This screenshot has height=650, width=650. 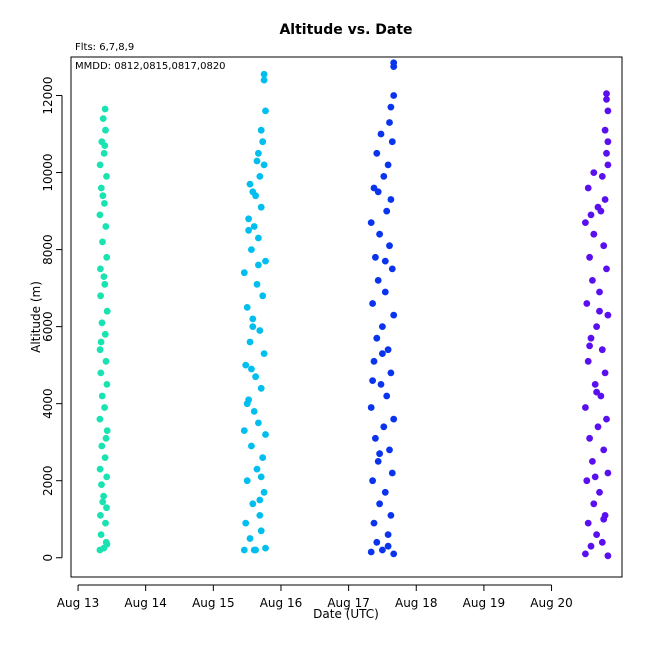 What do you see at coordinates (150, 66) in the screenshot?
I see `dates-annotation: MMDD: 0812,0815,0817,0820` at bounding box center [150, 66].